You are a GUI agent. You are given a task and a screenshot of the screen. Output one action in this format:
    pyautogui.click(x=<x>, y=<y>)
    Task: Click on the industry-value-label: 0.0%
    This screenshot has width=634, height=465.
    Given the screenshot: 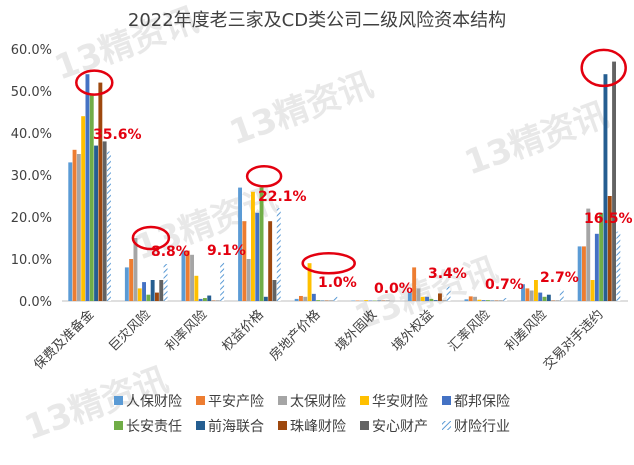 What is the action you would take?
    pyautogui.click(x=393, y=289)
    